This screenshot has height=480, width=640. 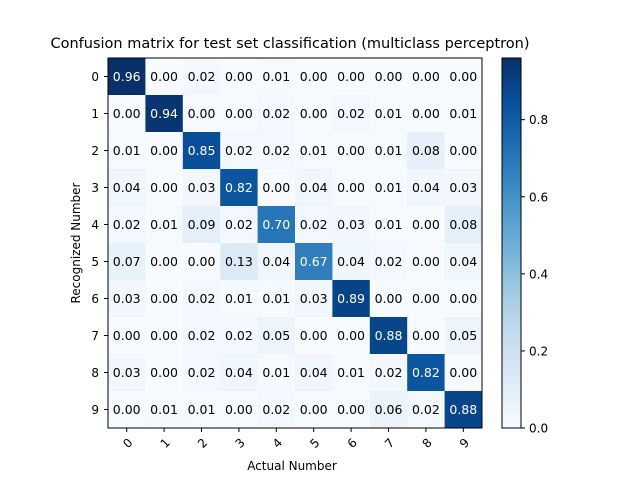 What do you see at coordinates (538, 120) in the screenshot?
I see `colorbar-tick-label: 0.8` at bounding box center [538, 120].